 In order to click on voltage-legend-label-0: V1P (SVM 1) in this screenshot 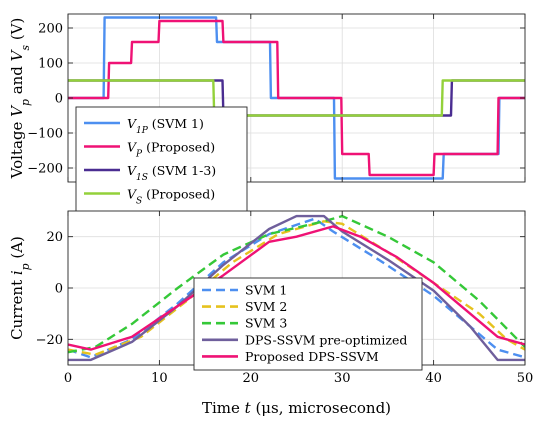, I will do `click(165, 126)`.